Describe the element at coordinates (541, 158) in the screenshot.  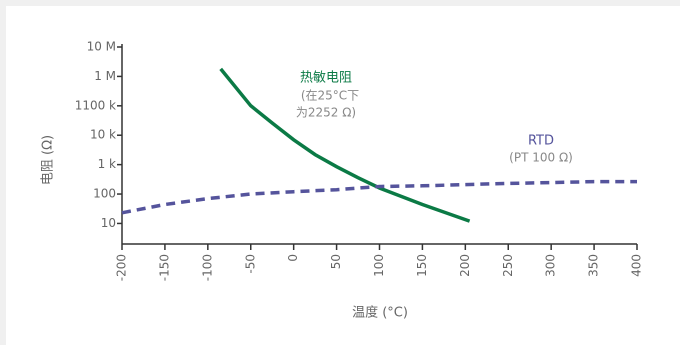
I see `annotation: (PT 100 Ω)` at that location.